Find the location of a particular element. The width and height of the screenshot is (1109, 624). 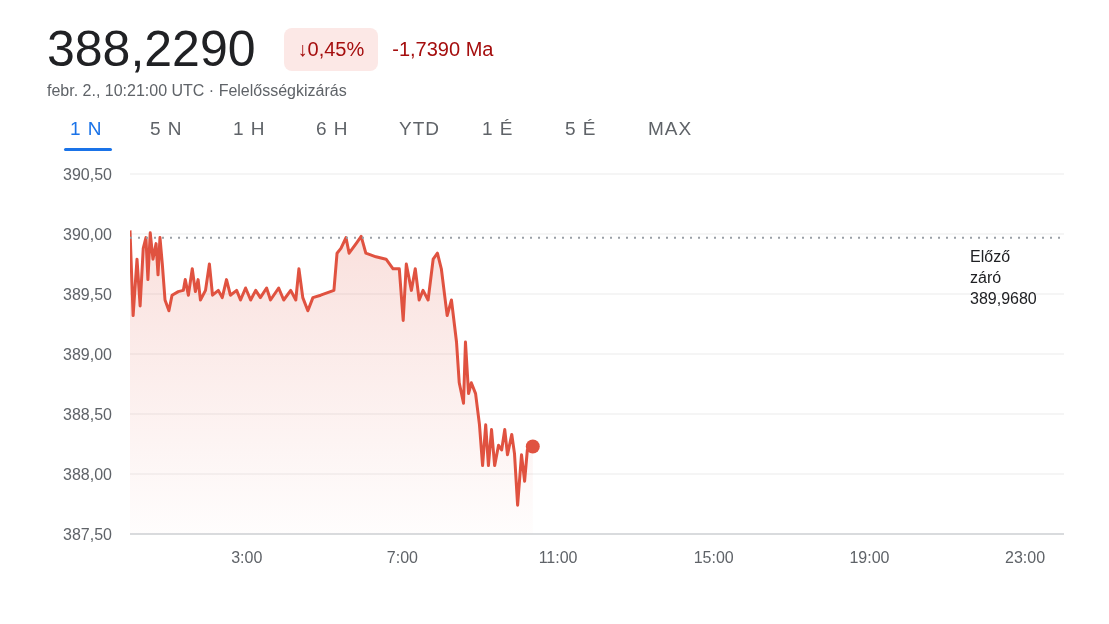

x-tick-label: 23:00 is located at coordinates (1025, 558).